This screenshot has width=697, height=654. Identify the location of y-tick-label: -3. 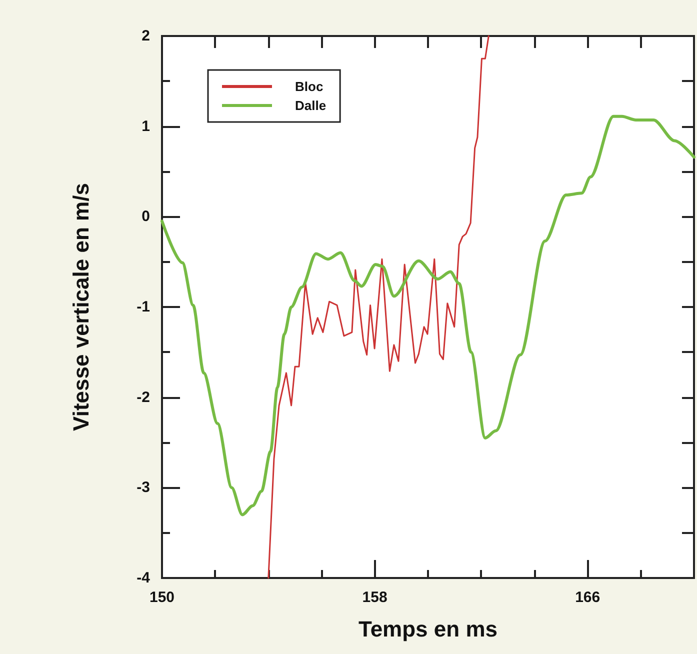
(143, 487).